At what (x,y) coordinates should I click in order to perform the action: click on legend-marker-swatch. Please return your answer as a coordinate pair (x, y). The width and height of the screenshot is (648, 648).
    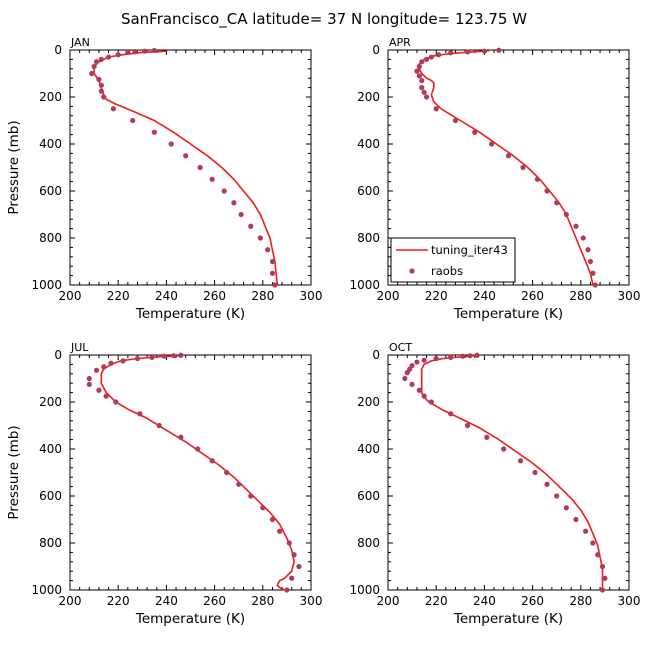
    Looking at the image, I should click on (412, 271).